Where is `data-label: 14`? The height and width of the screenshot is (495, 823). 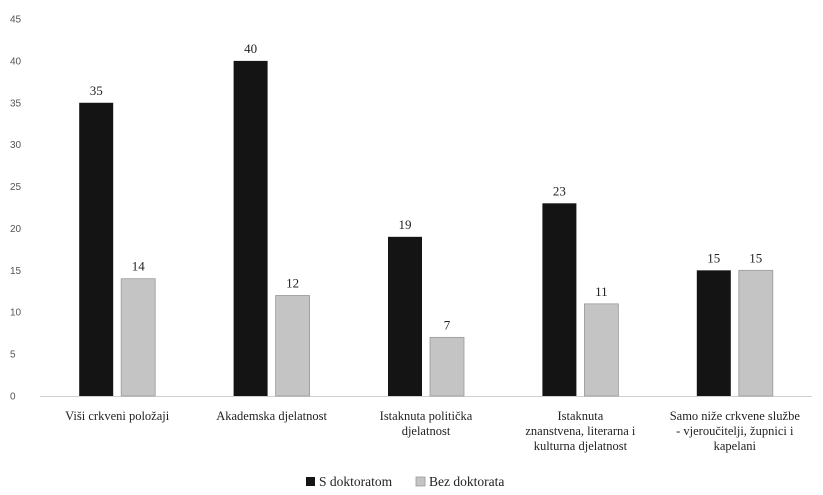 data-label: 14 is located at coordinates (139, 266).